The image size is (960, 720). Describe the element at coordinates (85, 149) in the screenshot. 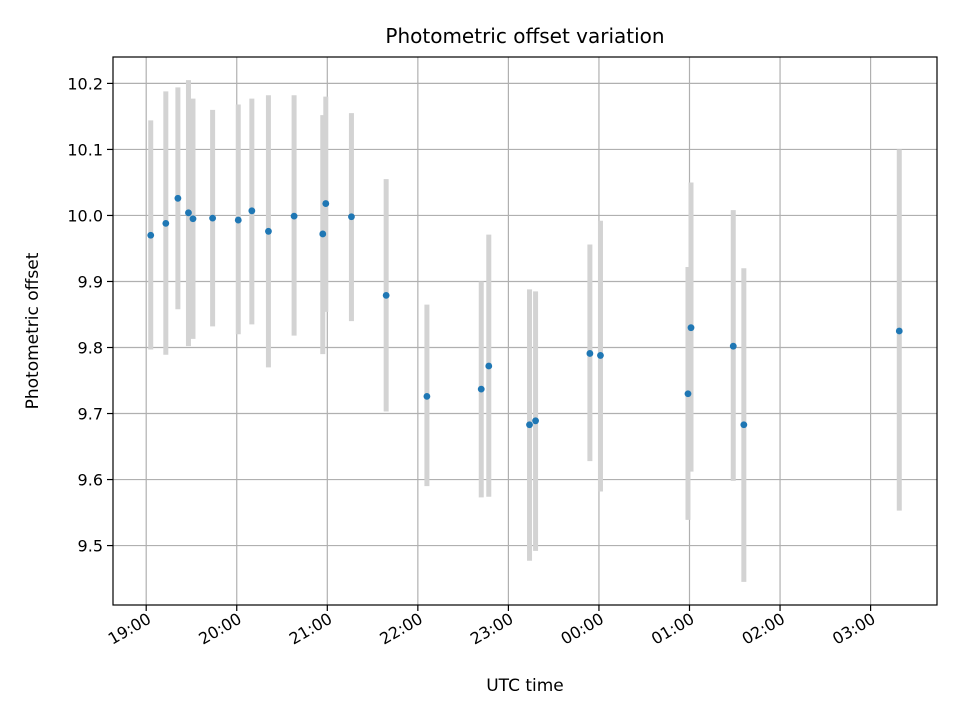

I see `y-tick-label: 10.1` at that location.